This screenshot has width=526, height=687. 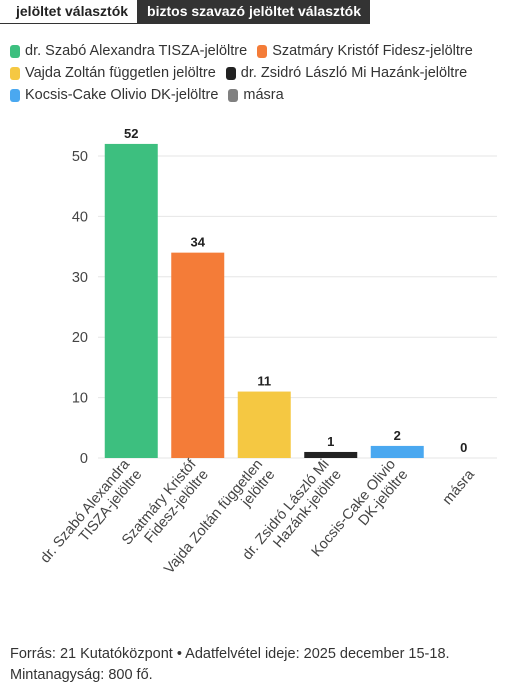 What do you see at coordinates (120, 73) in the screenshot?
I see `legend-label: Vajda Zoltán független jelöltre` at bounding box center [120, 73].